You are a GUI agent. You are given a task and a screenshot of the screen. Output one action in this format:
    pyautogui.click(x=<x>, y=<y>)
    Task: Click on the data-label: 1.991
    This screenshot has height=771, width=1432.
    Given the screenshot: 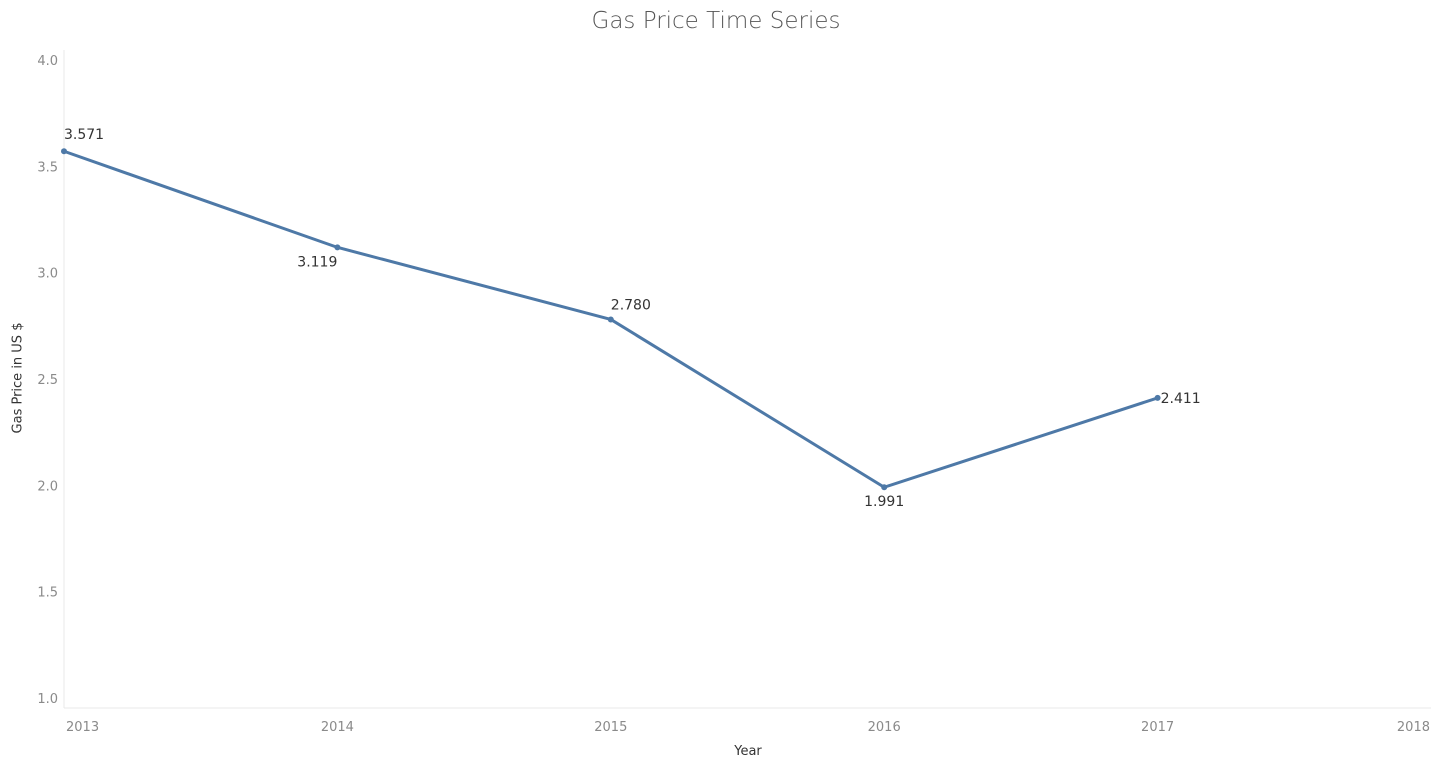 What is the action you would take?
    pyautogui.click(x=884, y=502)
    